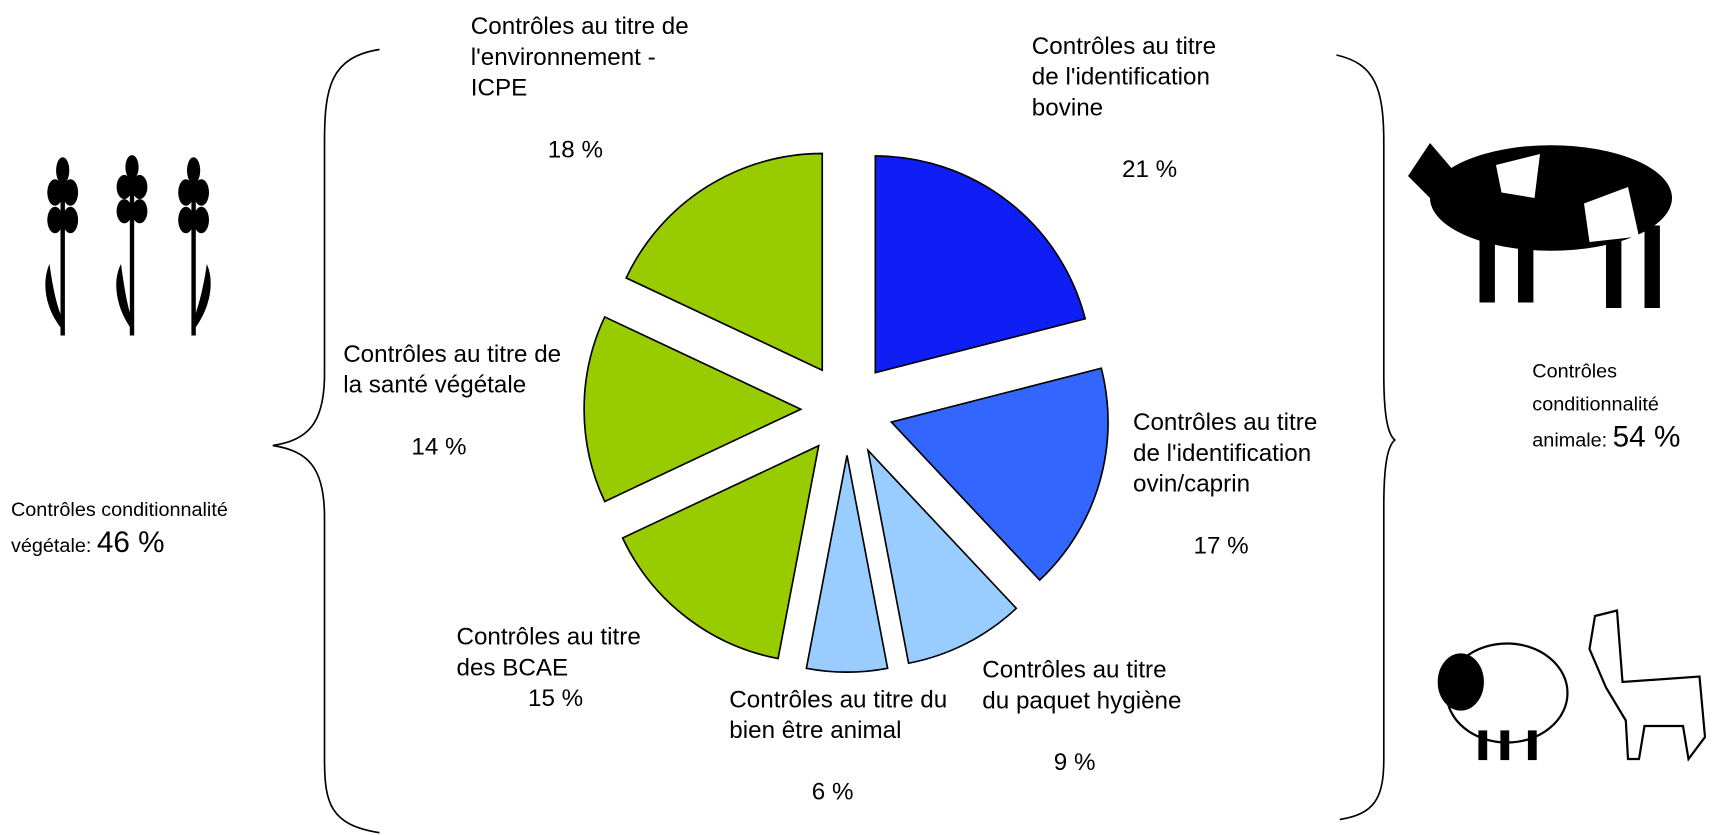  What do you see at coordinates (439, 446) in the screenshot?
I see `slice-value-label: 14 %` at bounding box center [439, 446].